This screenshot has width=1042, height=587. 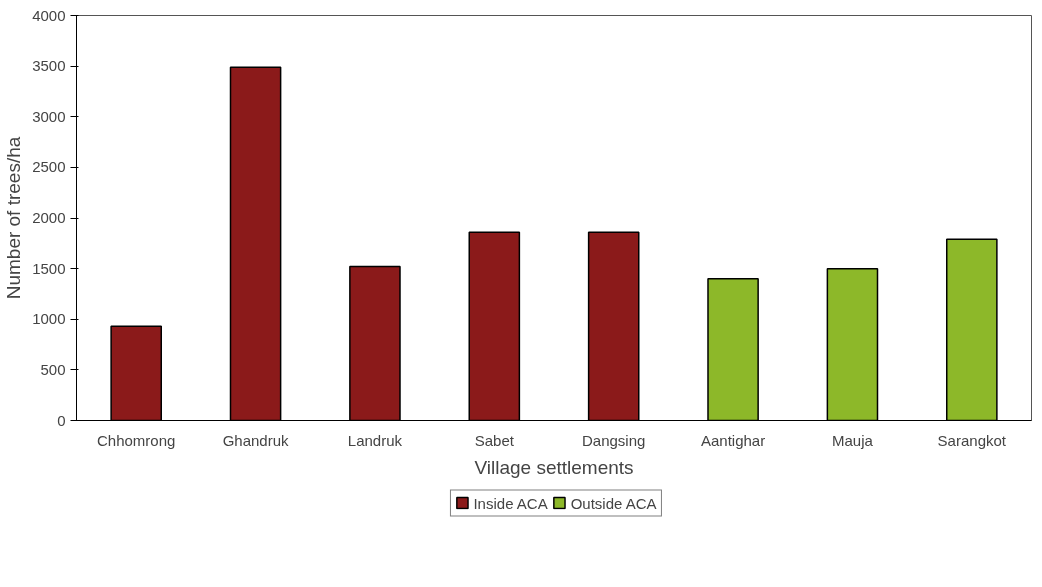 What do you see at coordinates (853, 440) in the screenshot?
I see `x-tick-label: Mauja` at bounding box center [853, 440].